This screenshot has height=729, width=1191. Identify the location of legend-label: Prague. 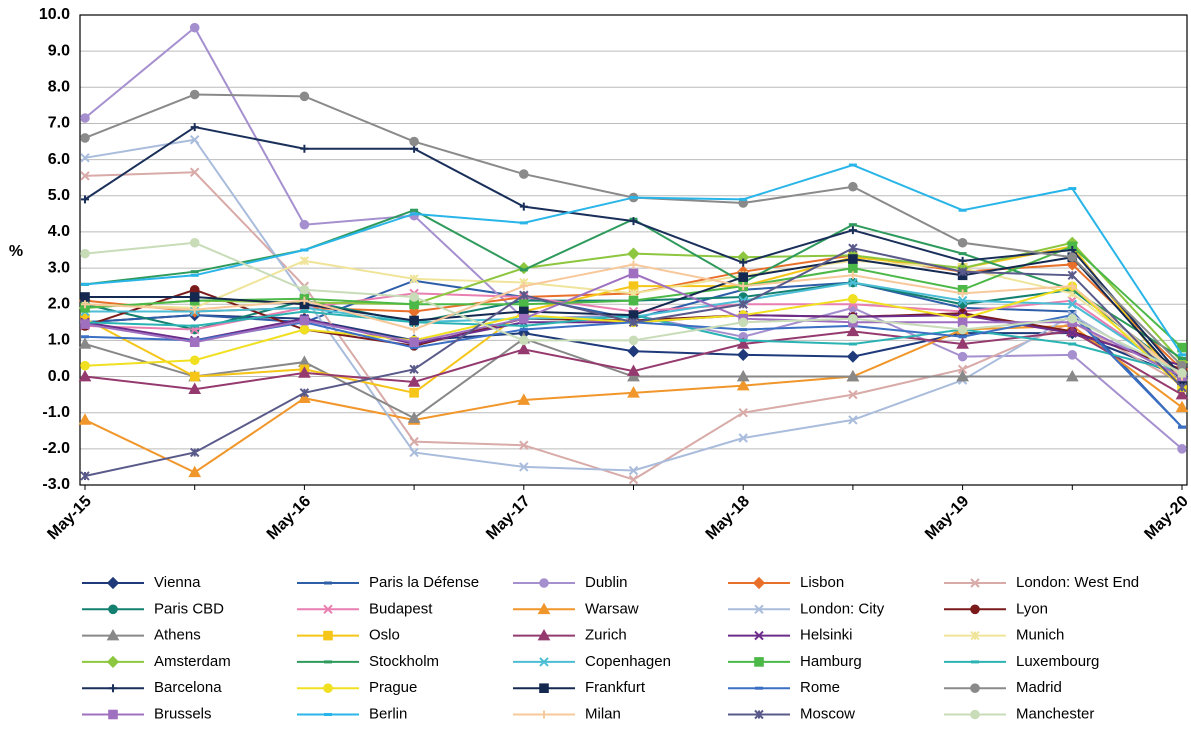
(393, 687).